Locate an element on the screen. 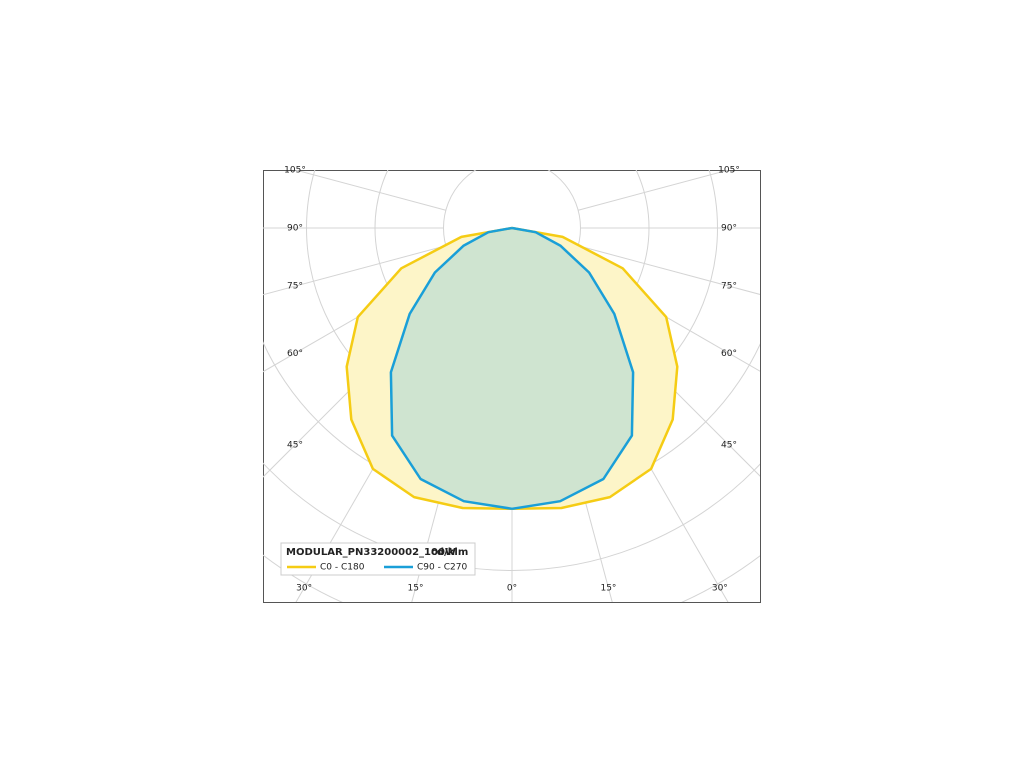  legend-label: C90 - C270 is located at coordinates (442, 568).